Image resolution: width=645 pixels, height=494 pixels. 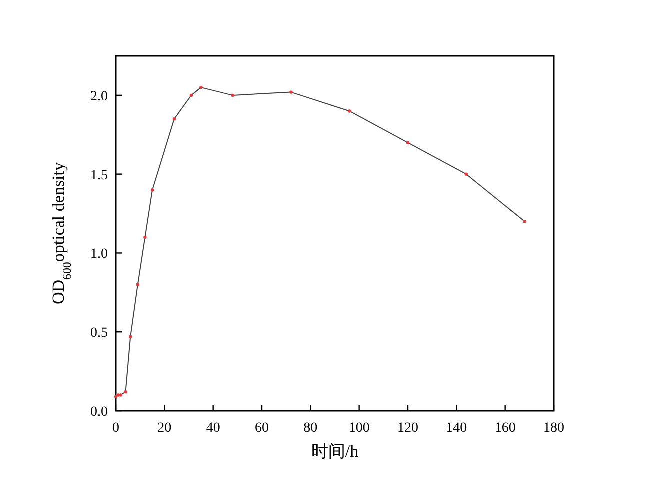 I want to click on x-tick-label: 140, so click(x=457, y=428).